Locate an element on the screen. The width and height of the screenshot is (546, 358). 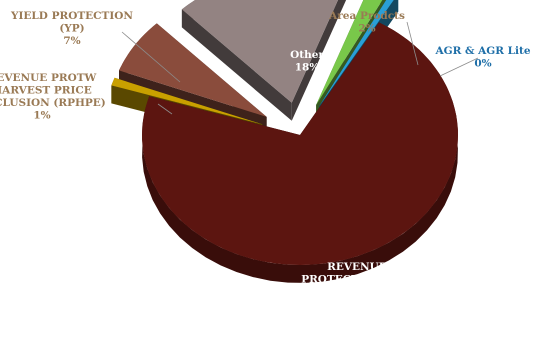
slice-label-5: AGR & AGR Lite 0% is located at coordinates (482, 57).